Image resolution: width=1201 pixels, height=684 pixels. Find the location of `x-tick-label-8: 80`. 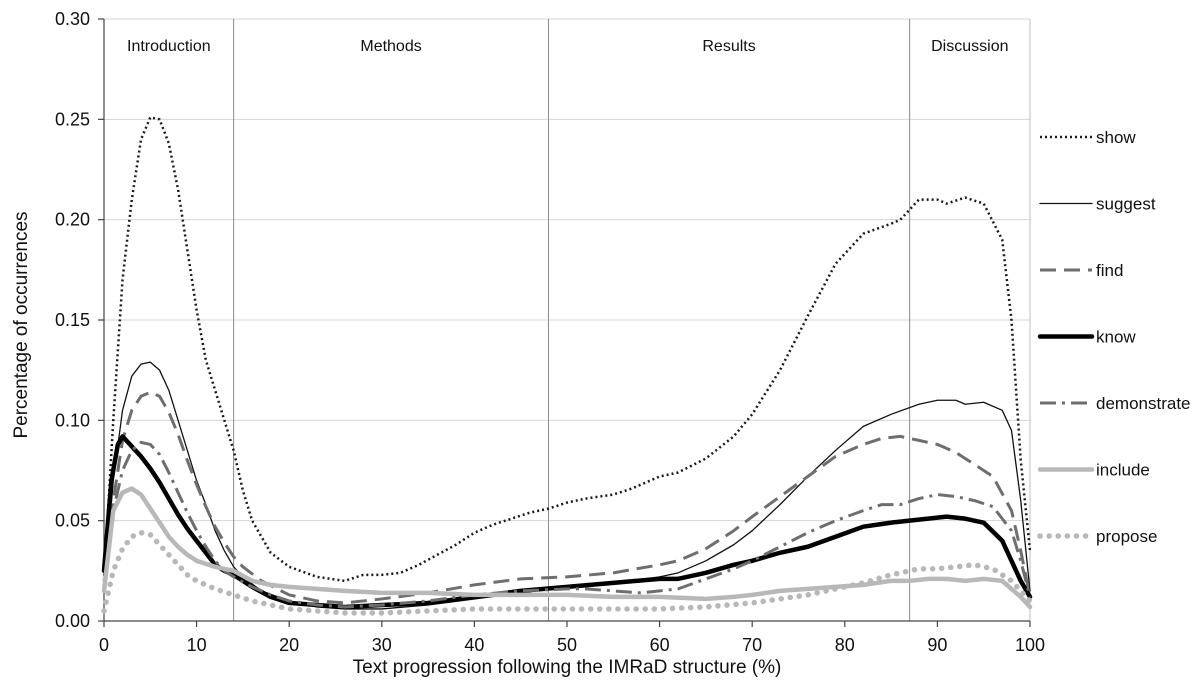

x-tick-label-8: 80 is located at coordinates (845, 645).